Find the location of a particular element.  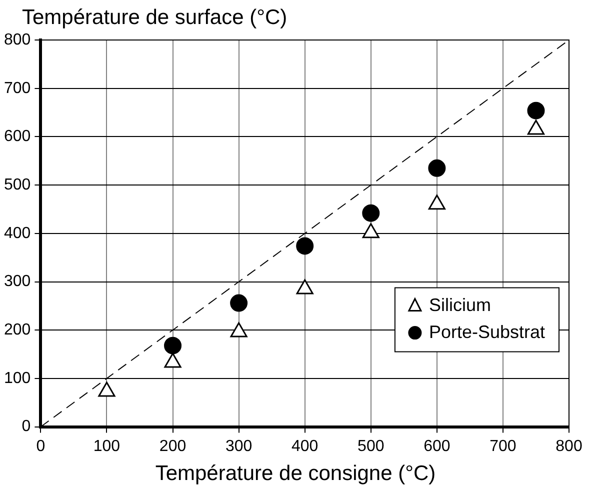

x-tick-label: 700 is located at coordinates (503, 446).